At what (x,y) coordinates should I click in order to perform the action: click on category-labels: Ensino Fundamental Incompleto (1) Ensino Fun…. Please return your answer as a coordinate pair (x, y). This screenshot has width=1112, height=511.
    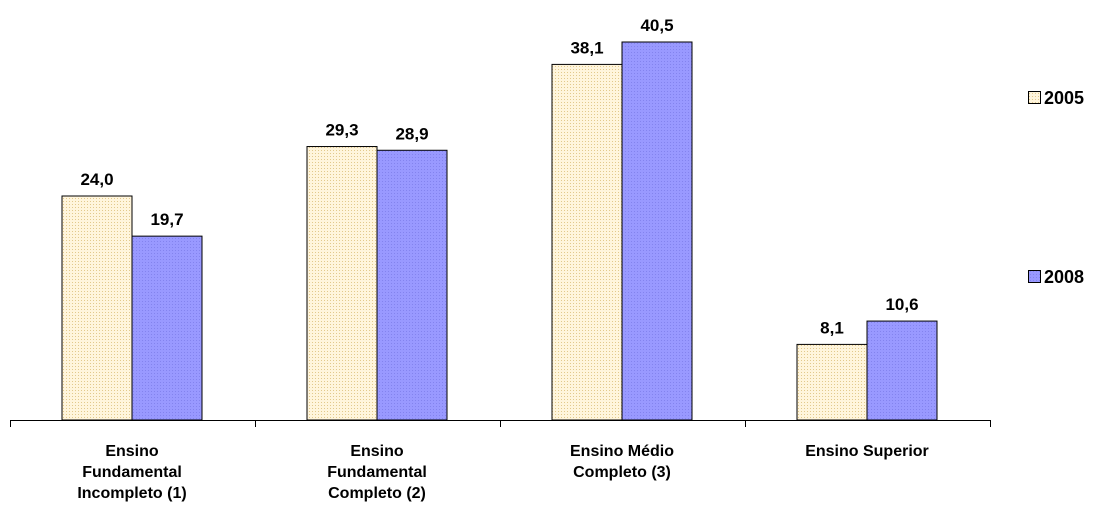
    Looking at the image, I should click on (502, 472).